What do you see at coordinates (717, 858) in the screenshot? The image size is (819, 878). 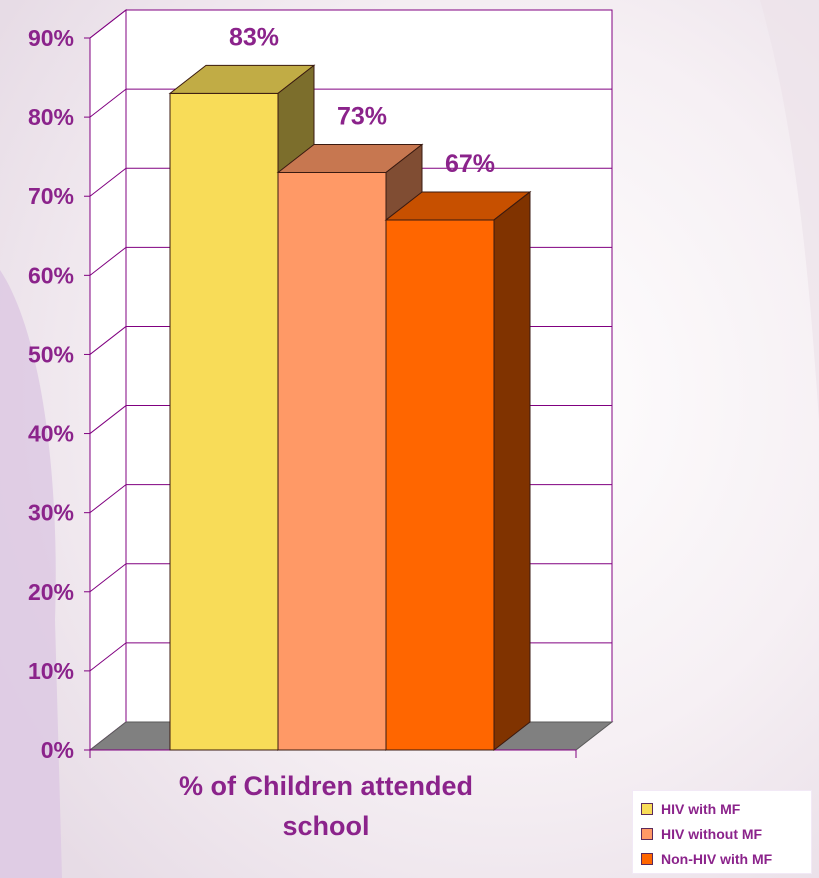 I see `legend-label: Non-HIV with MF` at bounding box center [717, 858].